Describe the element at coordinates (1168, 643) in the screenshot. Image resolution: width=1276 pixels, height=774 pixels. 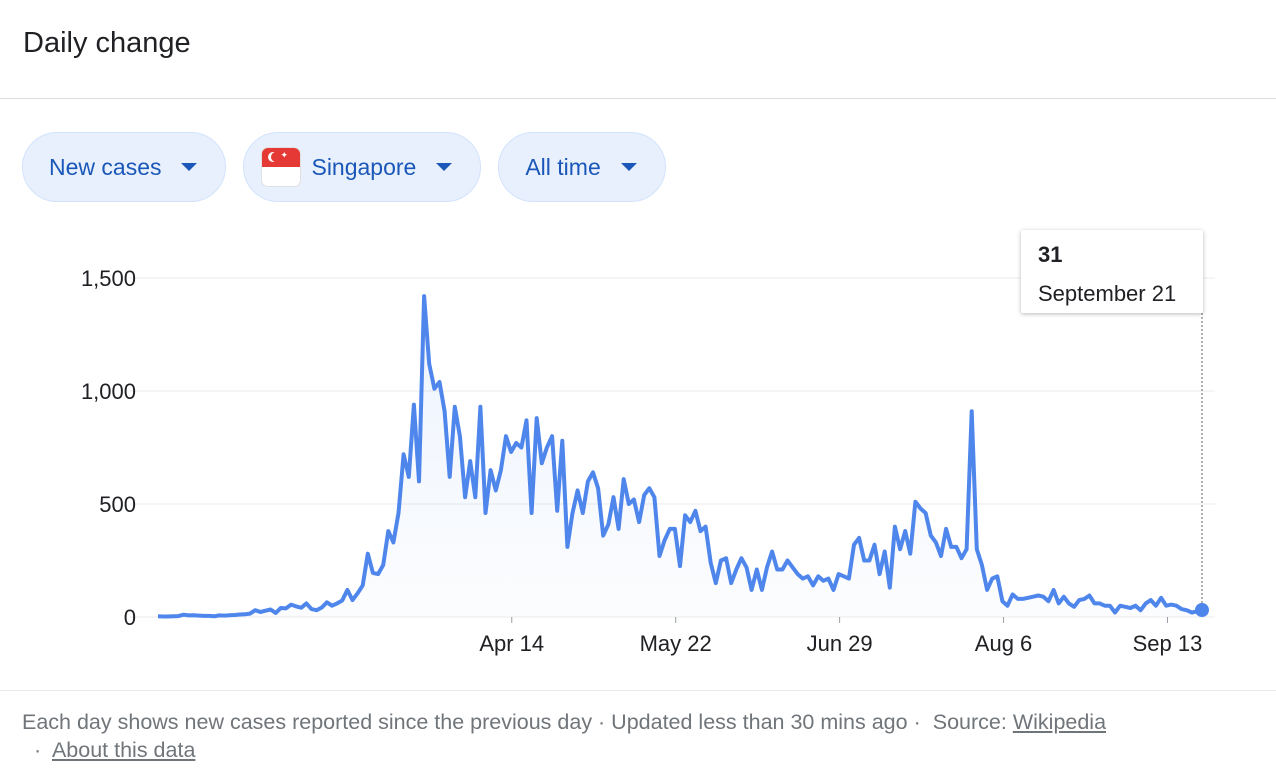
I see `x-tick-label: Sep 13` at that location.